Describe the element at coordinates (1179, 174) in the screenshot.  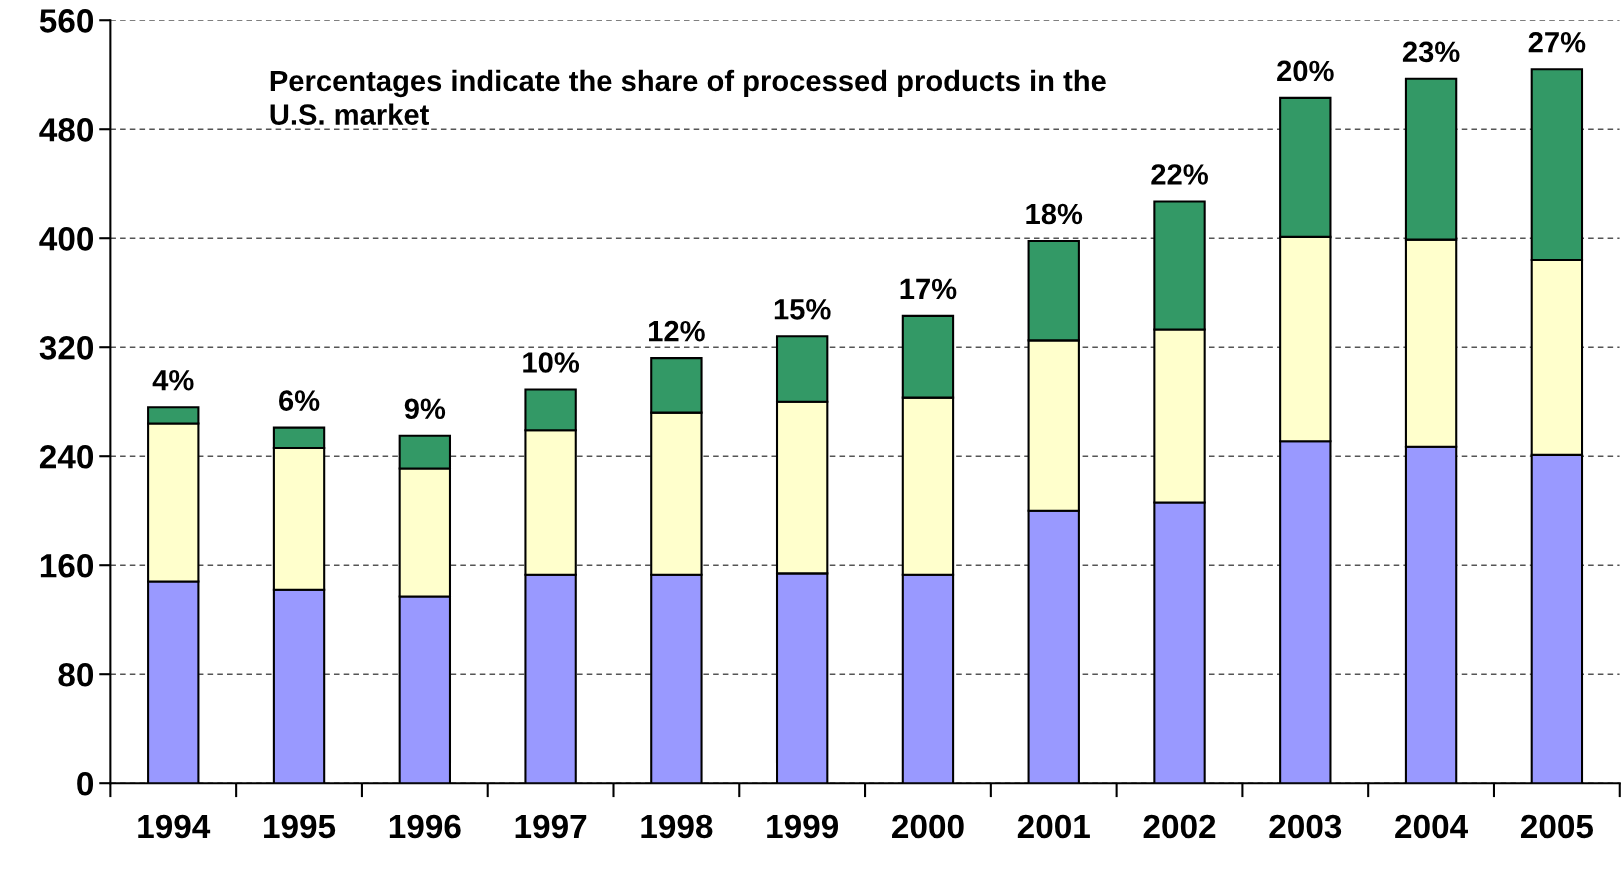
I see `annotation: 22%` at that location.